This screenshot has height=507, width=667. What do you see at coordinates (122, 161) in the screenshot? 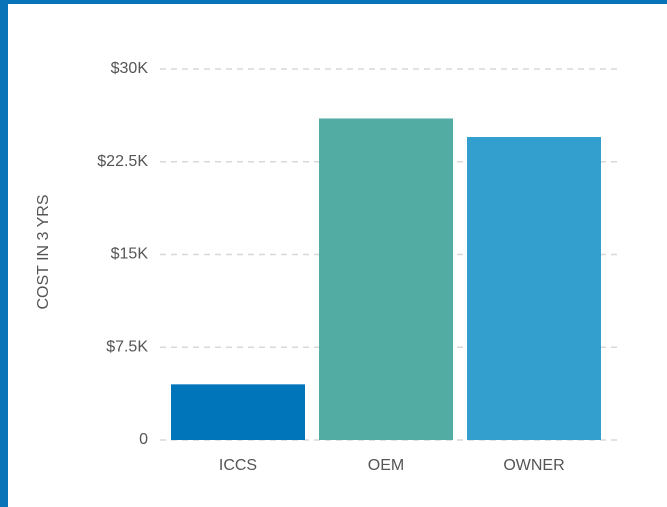
I see `y-tick-label: $22.5K` at bounding box center [122, 161].